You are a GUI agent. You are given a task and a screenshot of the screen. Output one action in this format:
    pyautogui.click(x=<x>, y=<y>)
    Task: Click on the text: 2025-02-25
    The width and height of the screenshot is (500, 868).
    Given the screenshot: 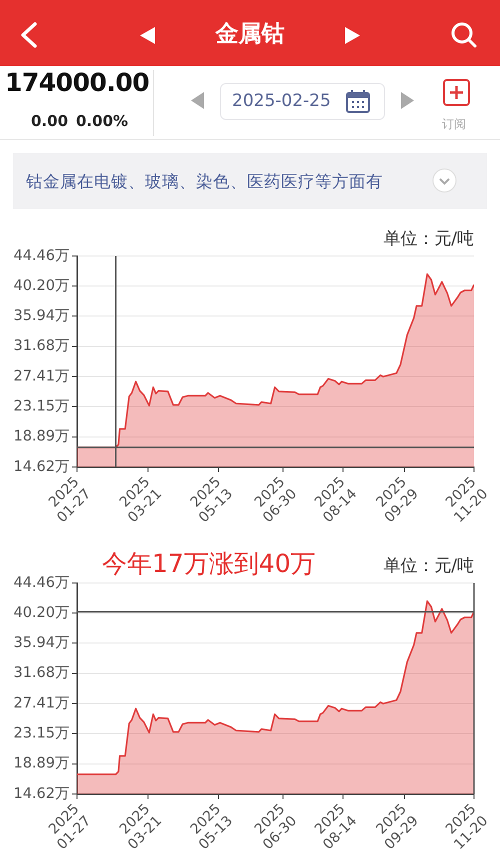 What is the action you would take?
    pyautogui.click(x=281, y=101)
    